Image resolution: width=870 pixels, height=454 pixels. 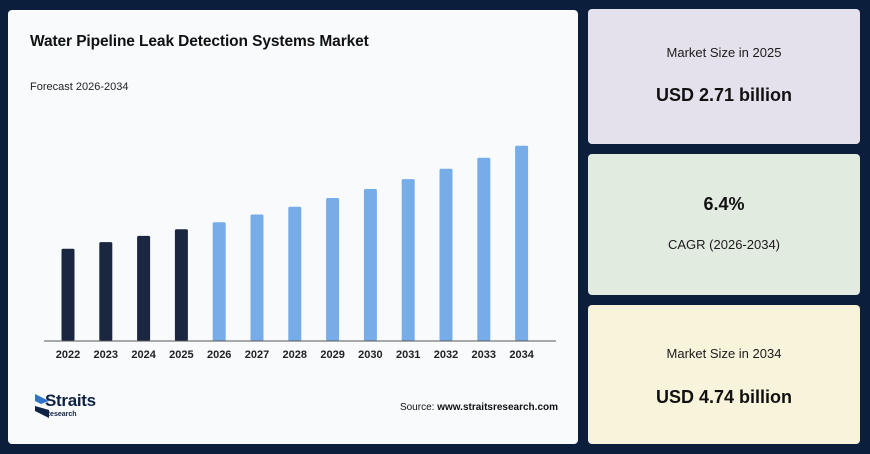 What do you see at coordinates (257, 355) in the screenshot?
I see `x-tick-label: 2027` at bounding box center [257, 355].